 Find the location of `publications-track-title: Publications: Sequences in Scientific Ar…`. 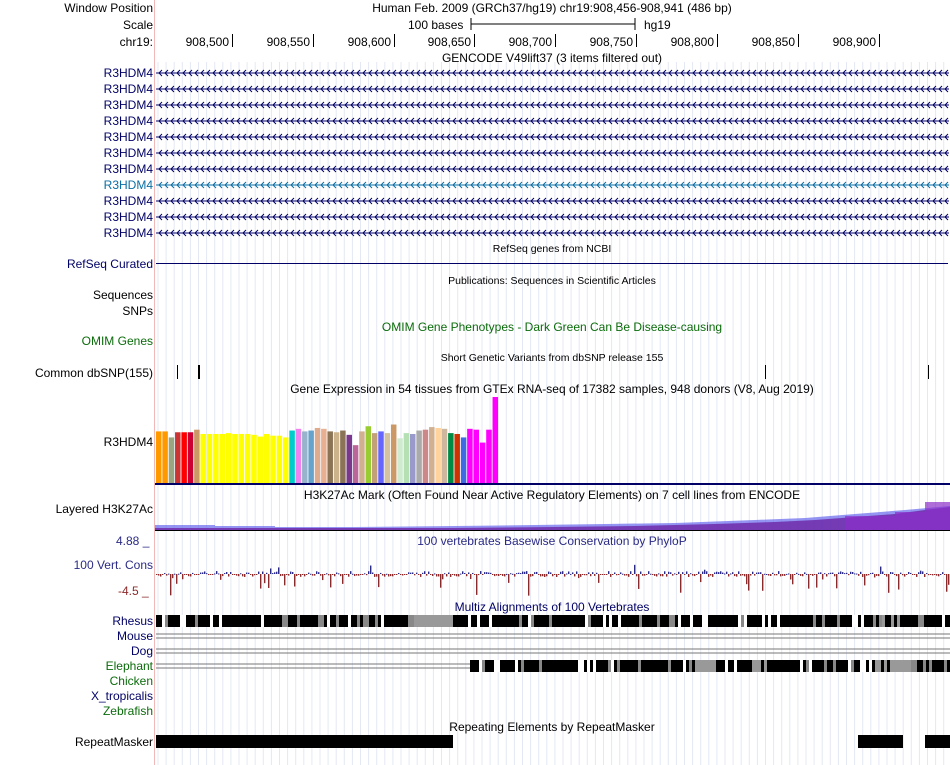

publications-track-title: Publications: Sequences in Scientific Ar… is located at coordinates (552, 281).